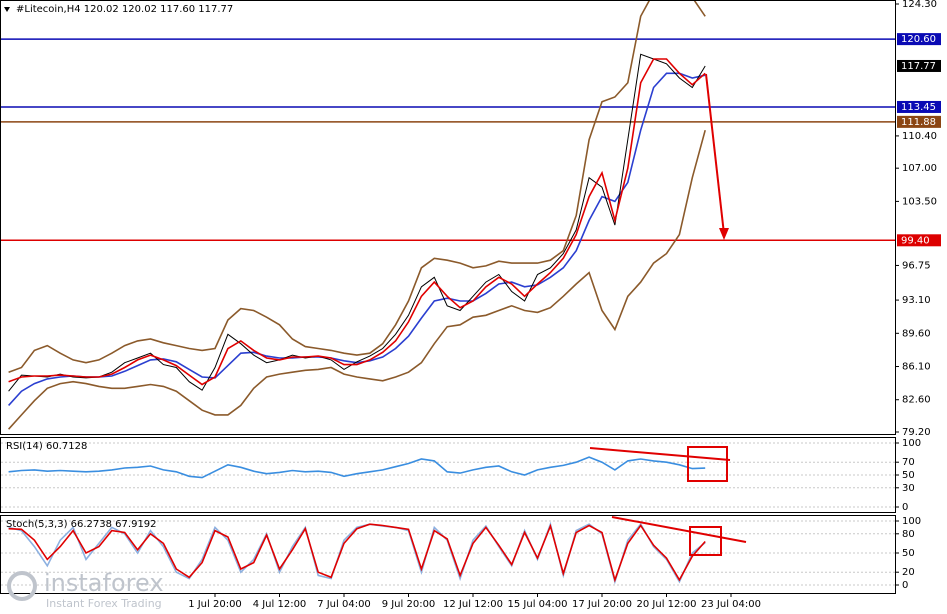 The image size is (947, 614). Describe the element at coordinates (7, 9) in the screenshot. I see `menu-icon` at that location.